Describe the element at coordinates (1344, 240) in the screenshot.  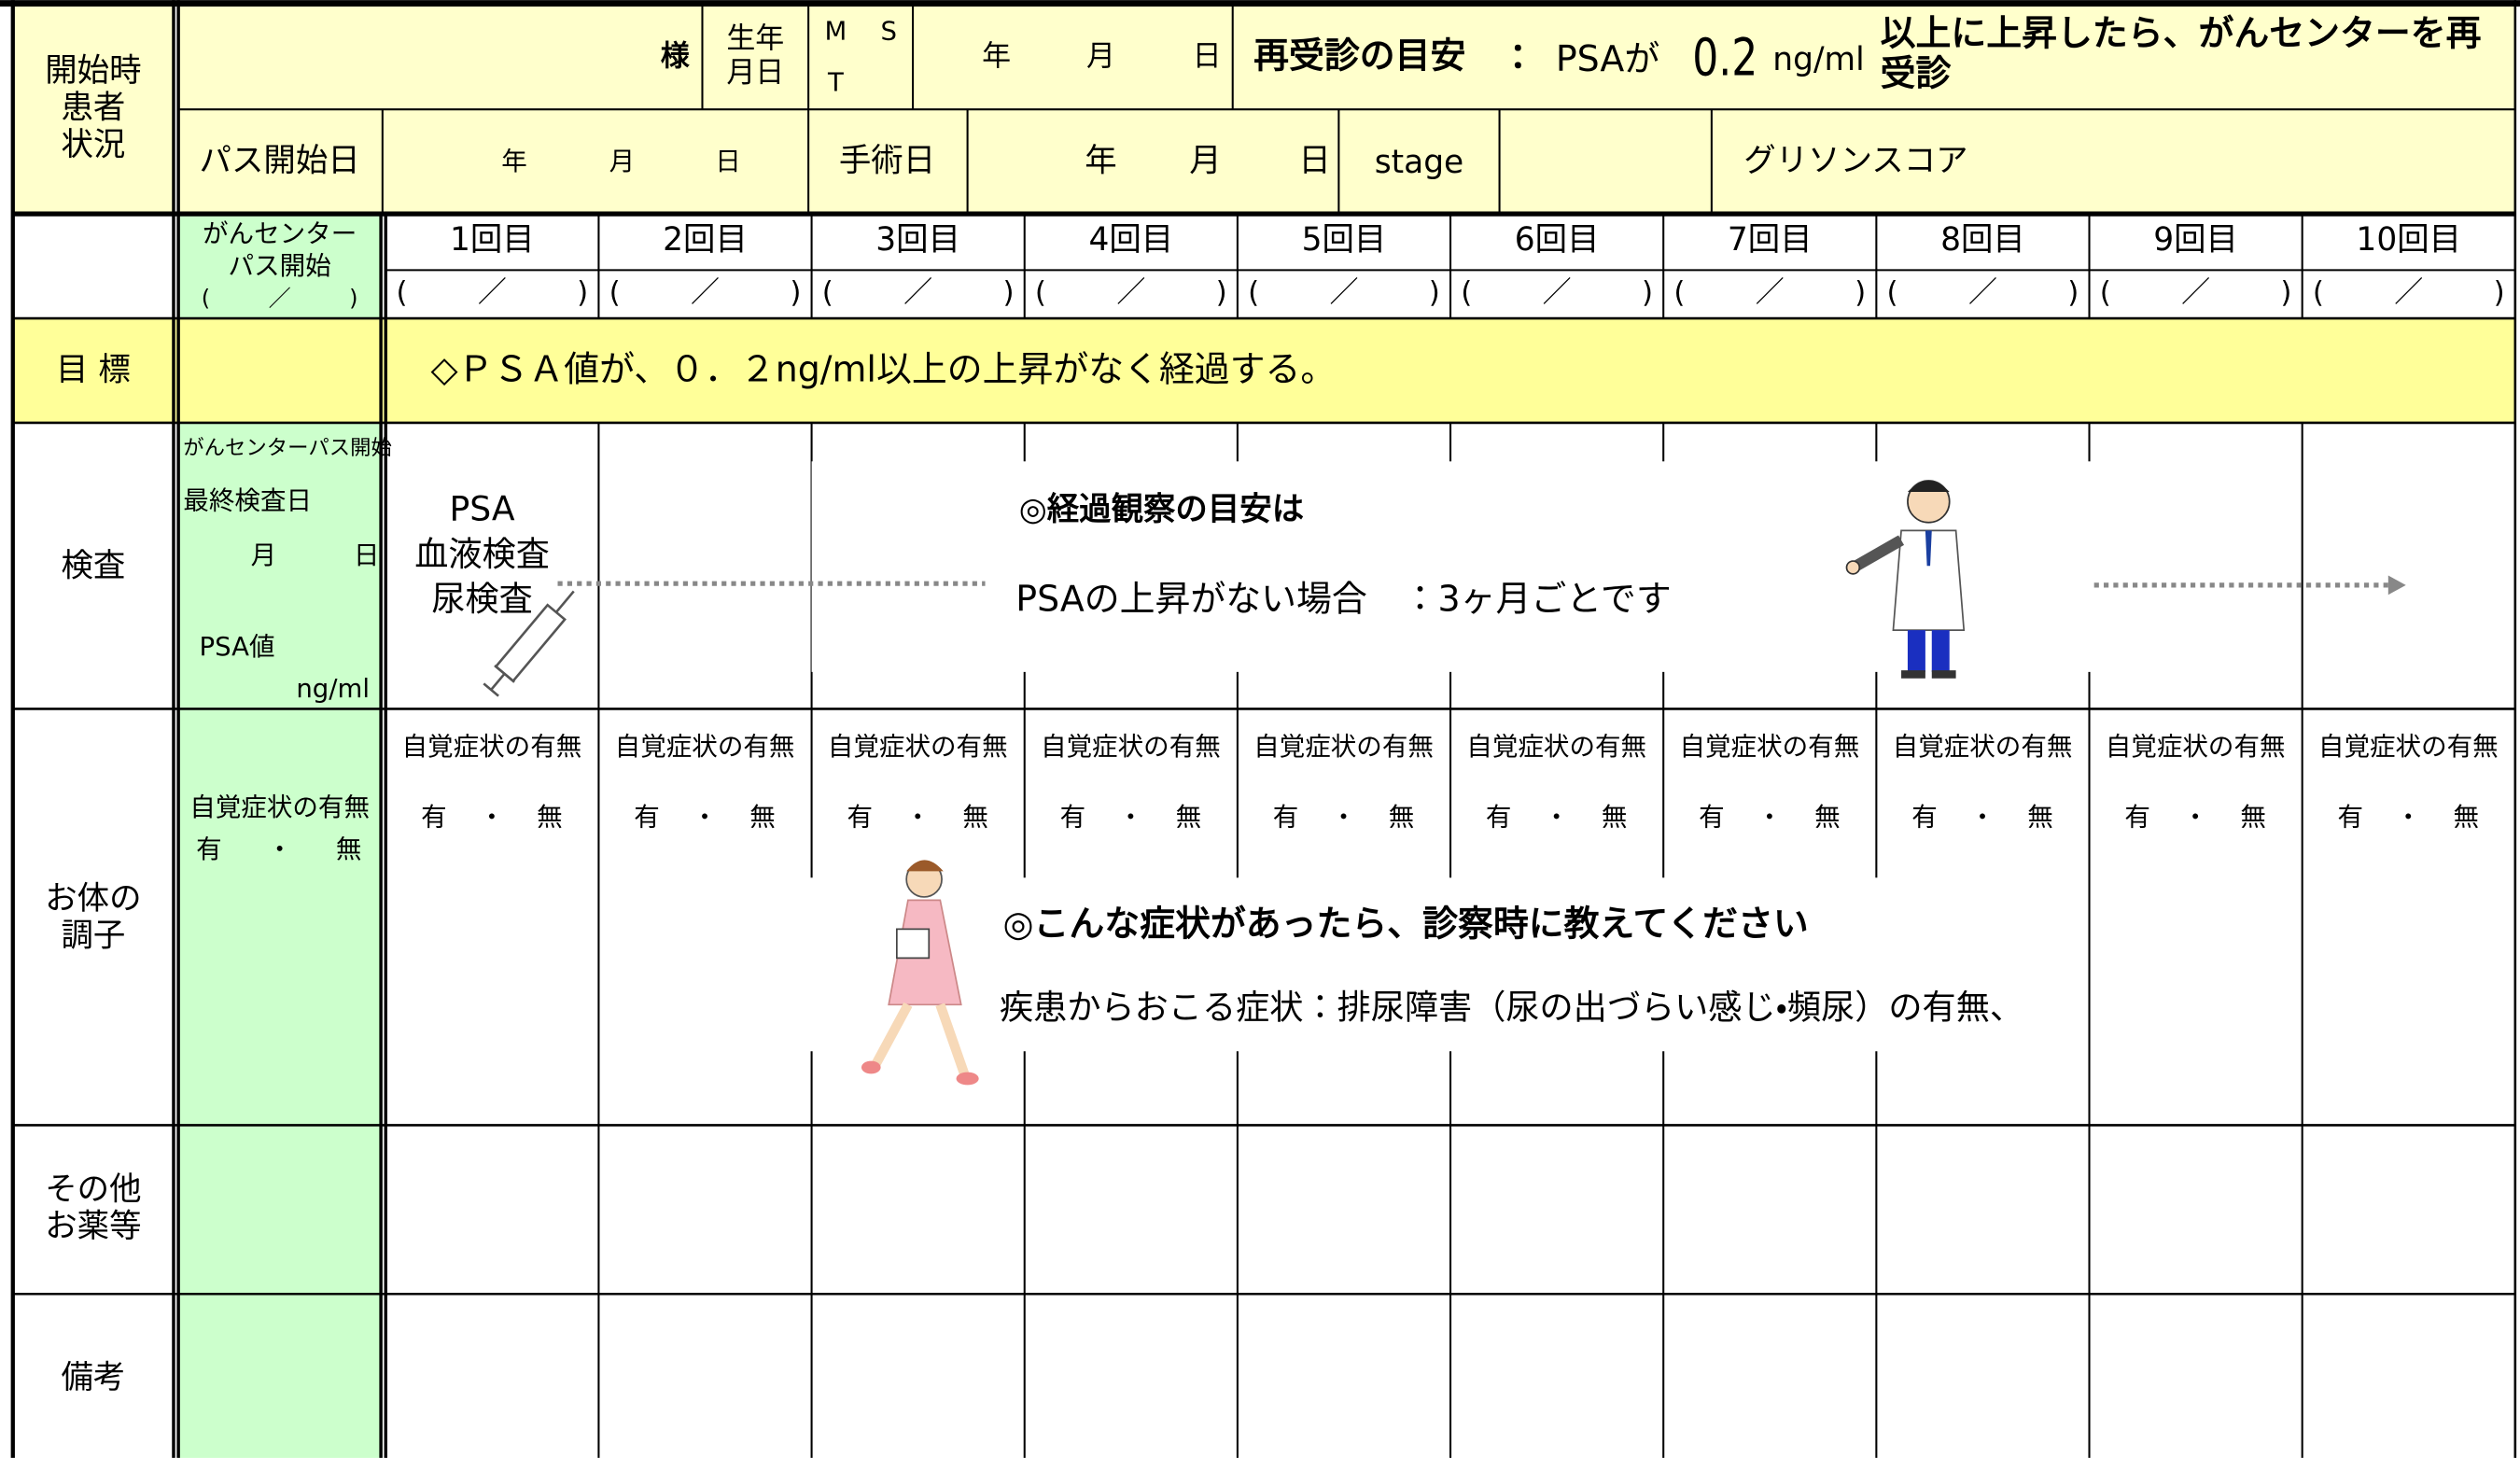
I see `visit-label: 5回目` at that location.